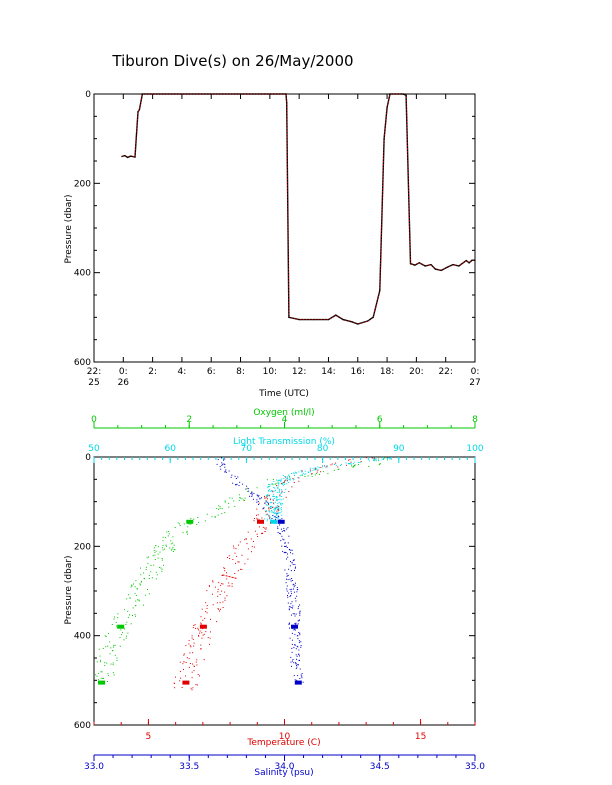  I want to click on temperature-tick-label: 10, so click(285, 737).